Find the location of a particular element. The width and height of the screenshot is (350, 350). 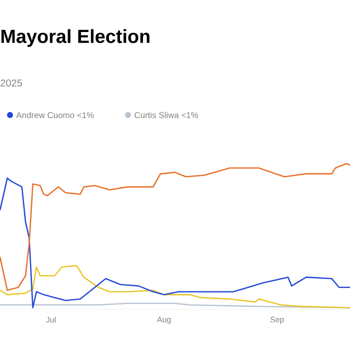

chart-subtitle: 2025 is located at coordinates (11, 83).